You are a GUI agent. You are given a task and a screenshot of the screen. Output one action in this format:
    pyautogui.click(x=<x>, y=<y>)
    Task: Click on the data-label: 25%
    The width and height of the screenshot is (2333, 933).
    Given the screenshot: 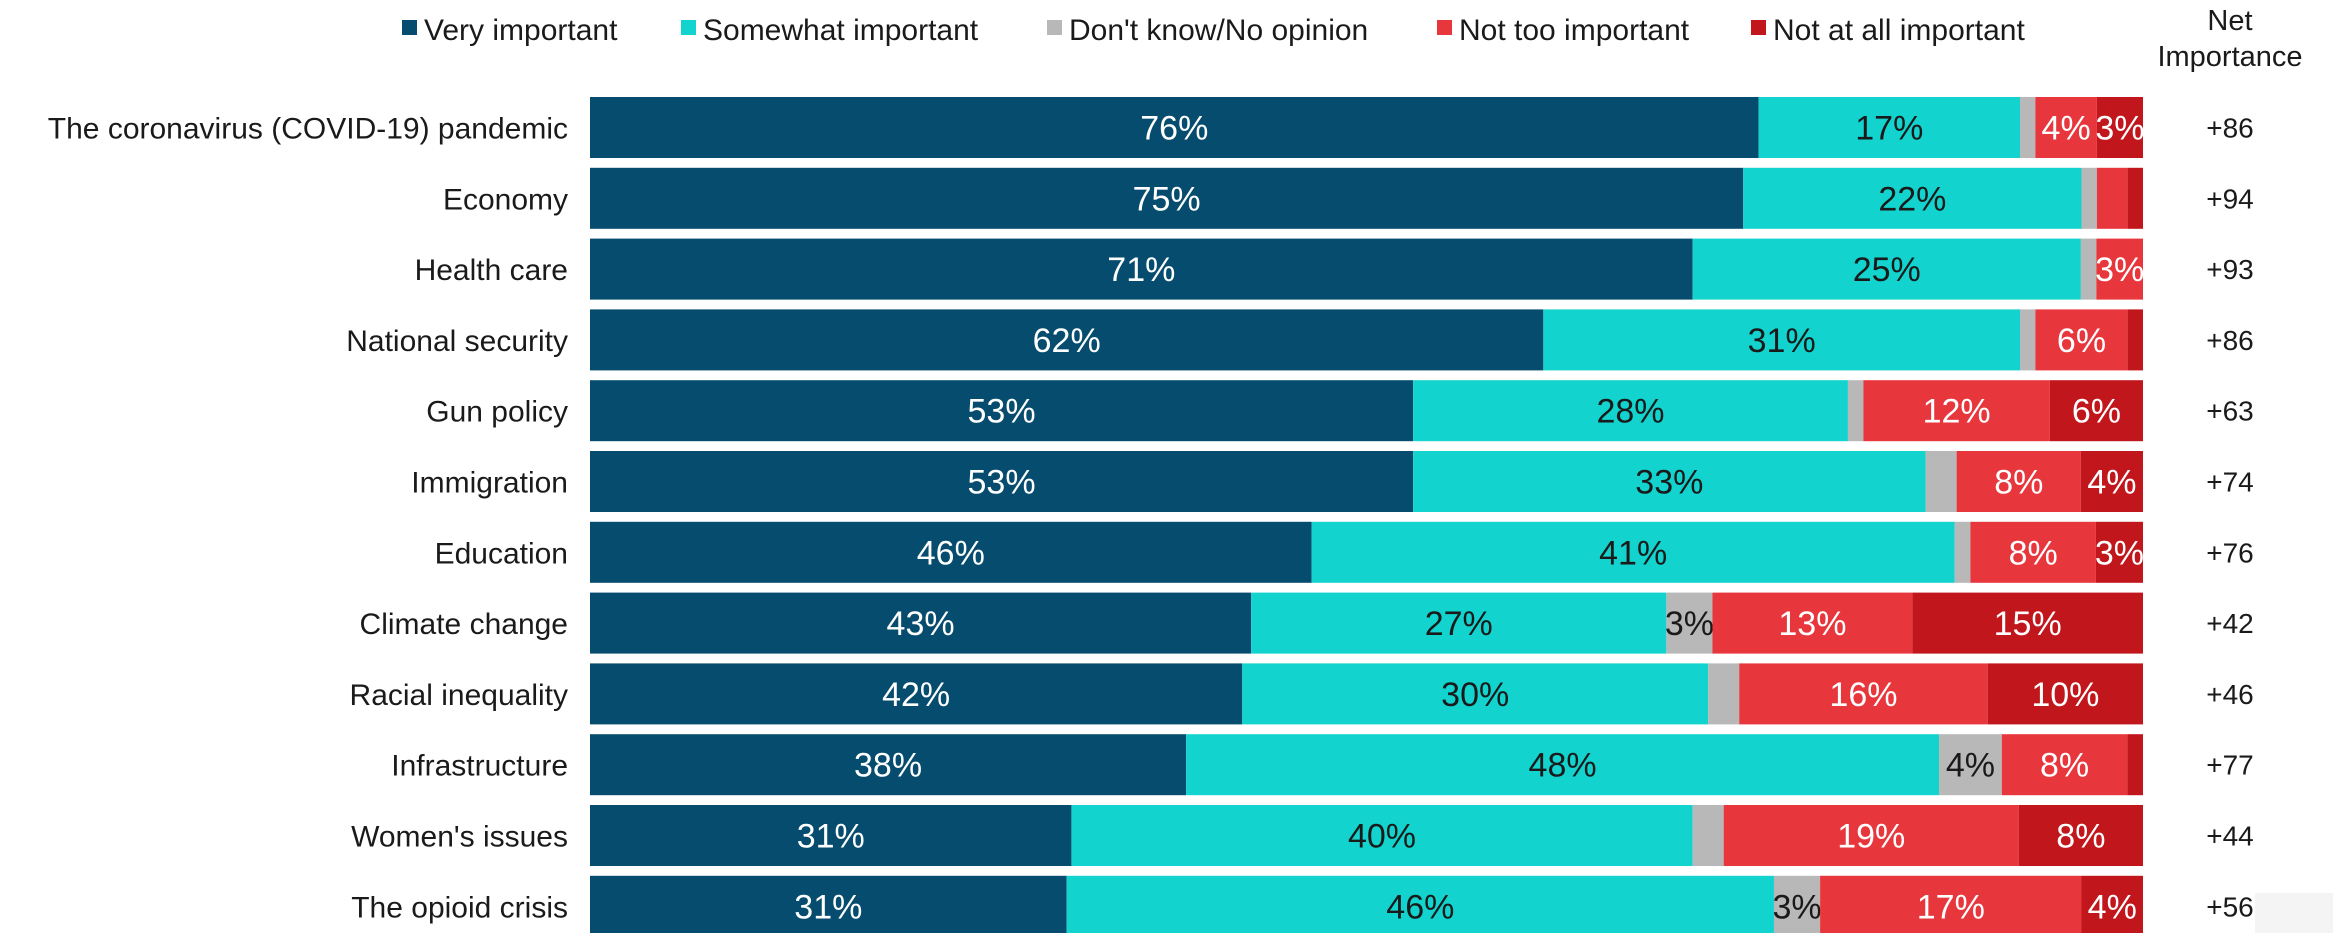 What is the action you would take?
    pyautogui.click(x=1887, y=270)
    